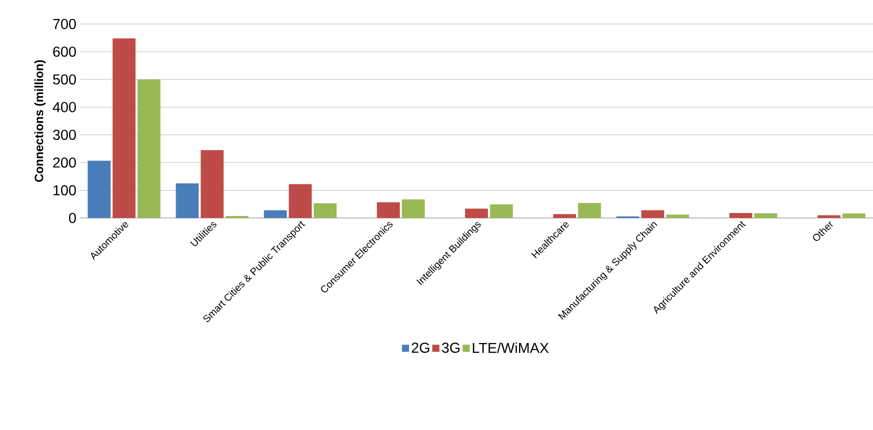 The width and height of the screenshot is (873, 430). I want to click on legend-label: LTE/WiMAX, so click(510, 348).